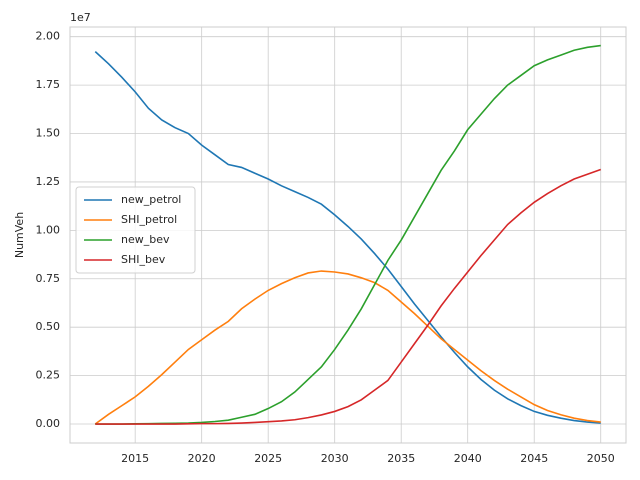 This screenshot has height=480, width=640. I want to click on x-tick-label: 2045, so click(534, 458).